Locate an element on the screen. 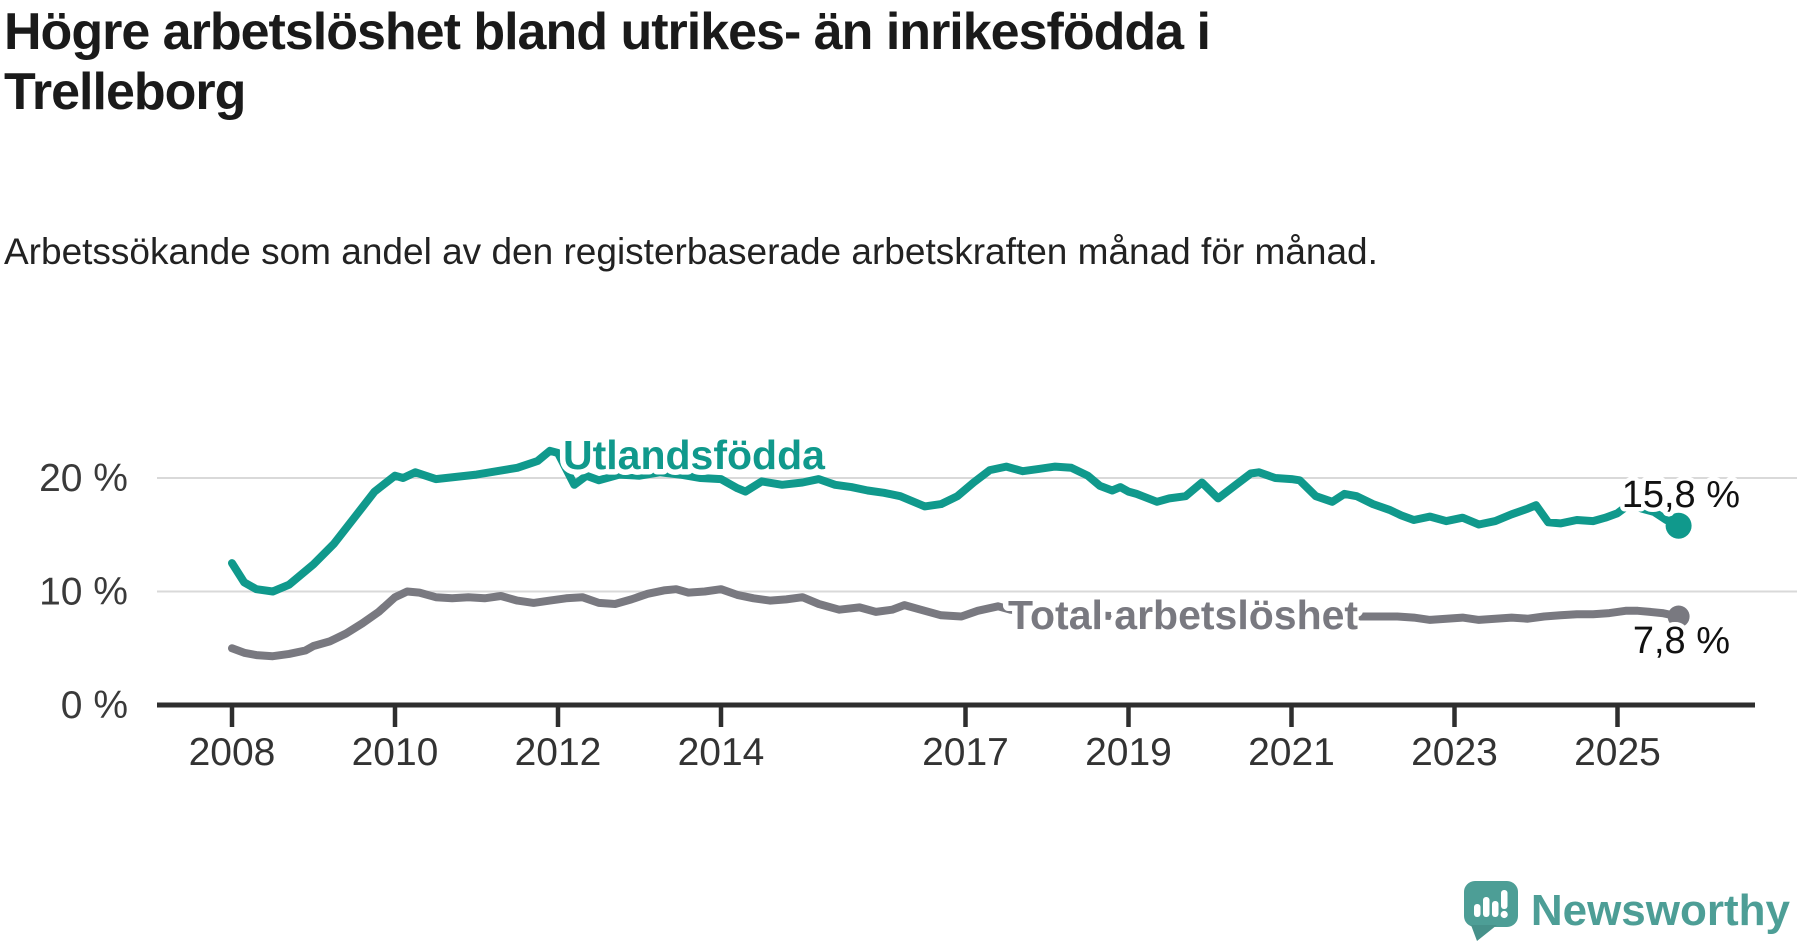 The image size is (1800, 948). end-value-utlandsfodda: 15,8 % is located at coordinates (1681, 495).